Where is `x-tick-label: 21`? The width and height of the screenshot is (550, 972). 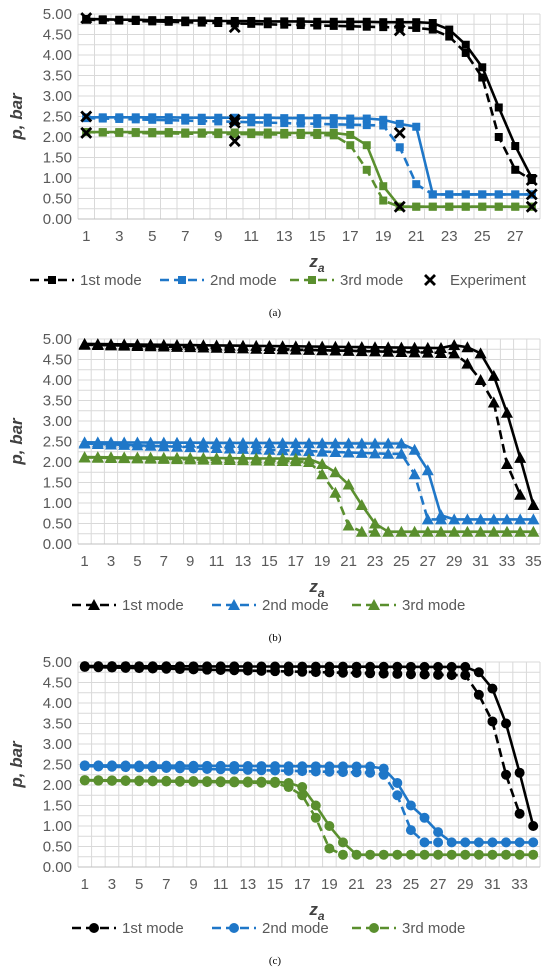 x-tick-label: 21 is located at coordinates (348, 561).